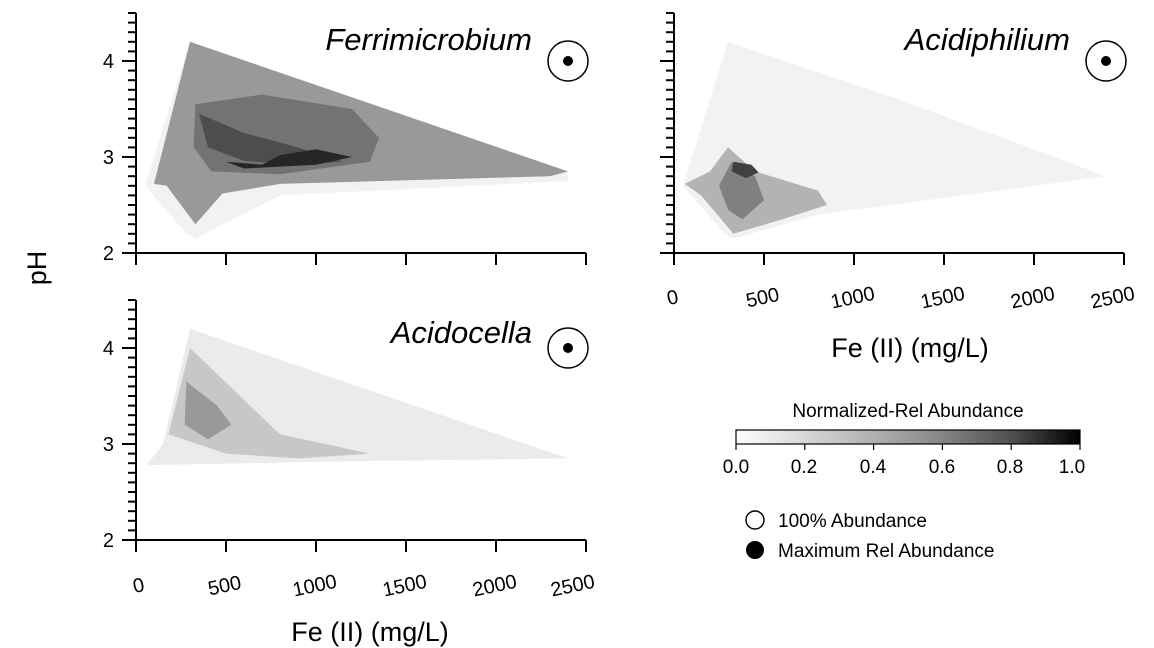 This screenshot has width=1154, height=648. Describe the element at coordinates (1072, 467) in the screenshot. I see `colorbar-tick-label: 1.0` at that location.